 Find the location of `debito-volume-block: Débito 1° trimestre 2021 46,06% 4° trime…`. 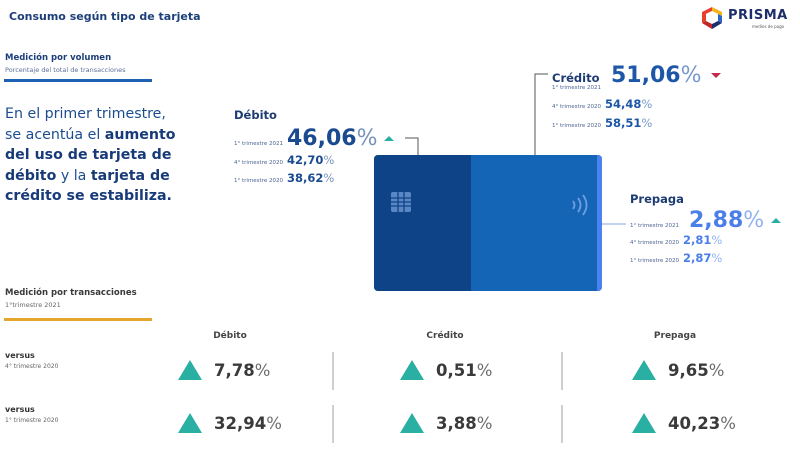

debito-volume-block: Débito 1° trimestre 2021 46,06% 4° trime… is located at coordinates (314, 146).